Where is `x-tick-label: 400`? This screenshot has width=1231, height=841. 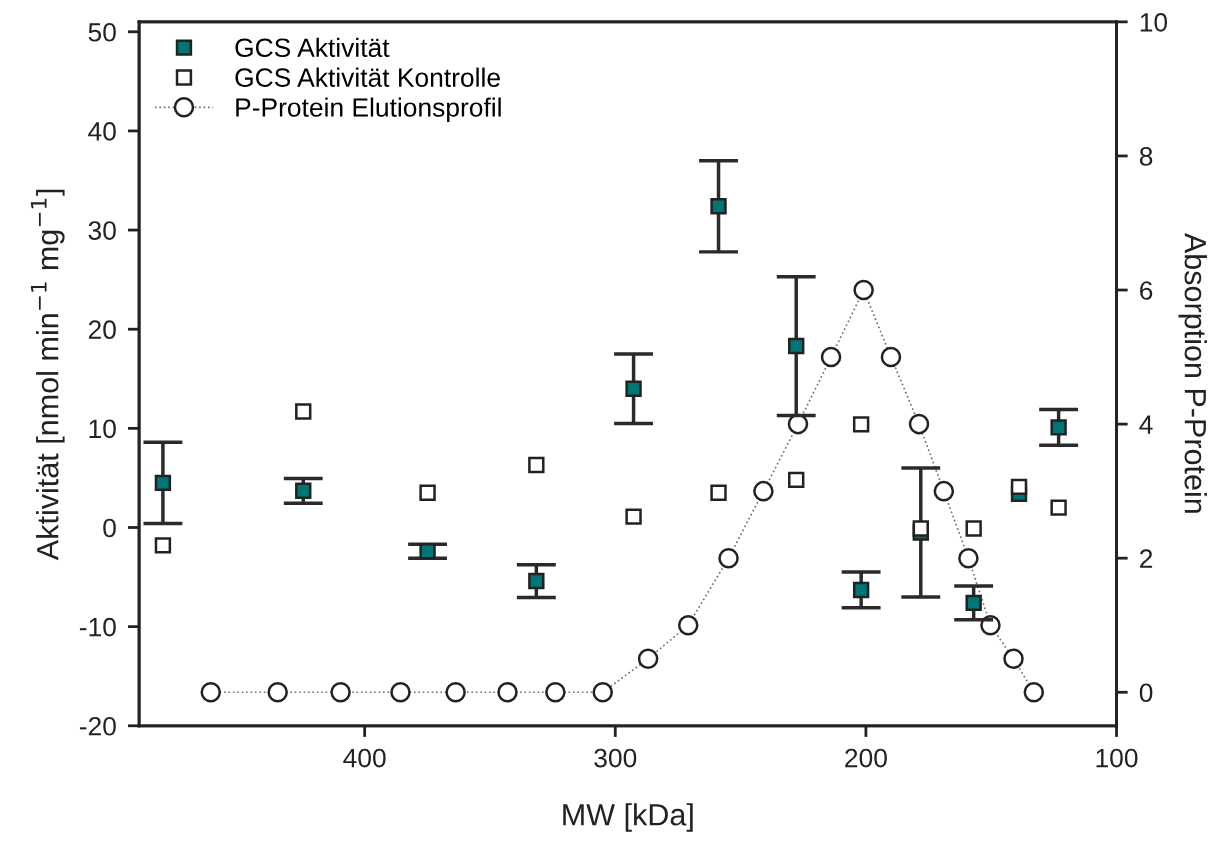
x-tick-label: 400 is located at coordinates (364, 758).